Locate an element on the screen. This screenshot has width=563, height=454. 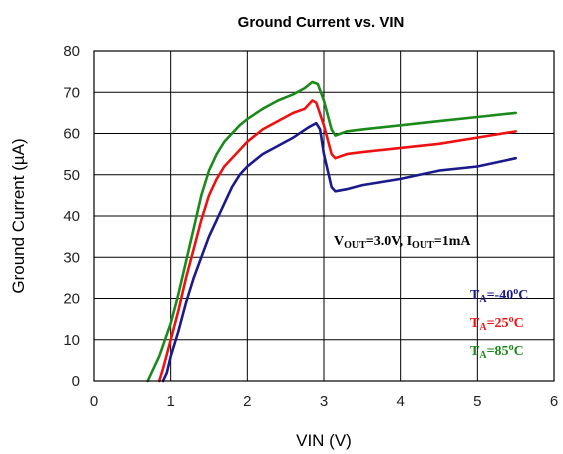
x-tick-label: 3 is located at coordinates (324, 401).